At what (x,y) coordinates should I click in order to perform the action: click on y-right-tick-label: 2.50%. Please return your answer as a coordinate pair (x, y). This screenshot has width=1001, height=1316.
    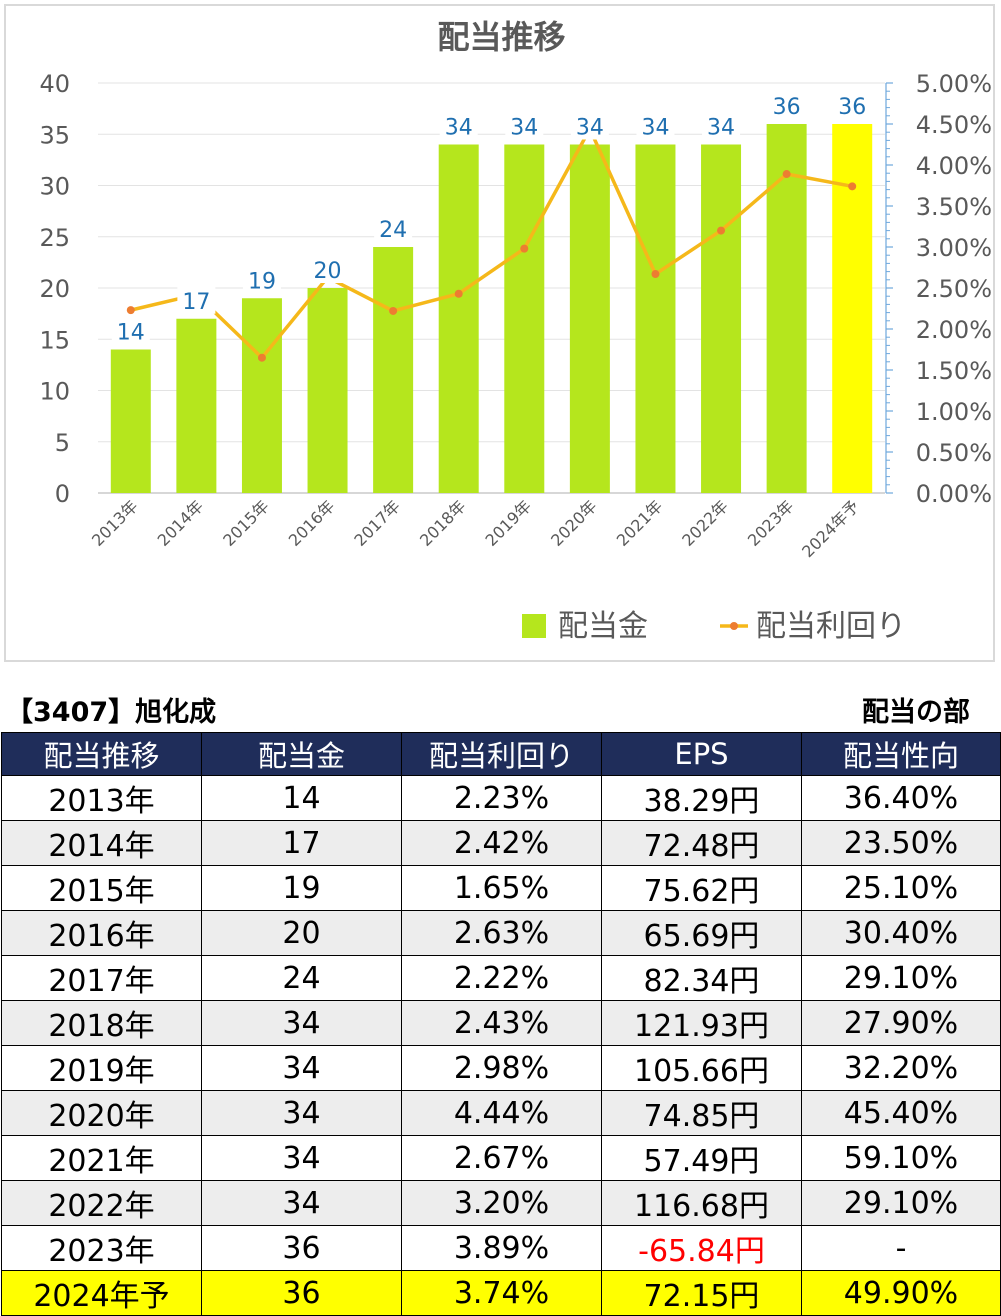
    Looking at the image, I should click on (954, 289).